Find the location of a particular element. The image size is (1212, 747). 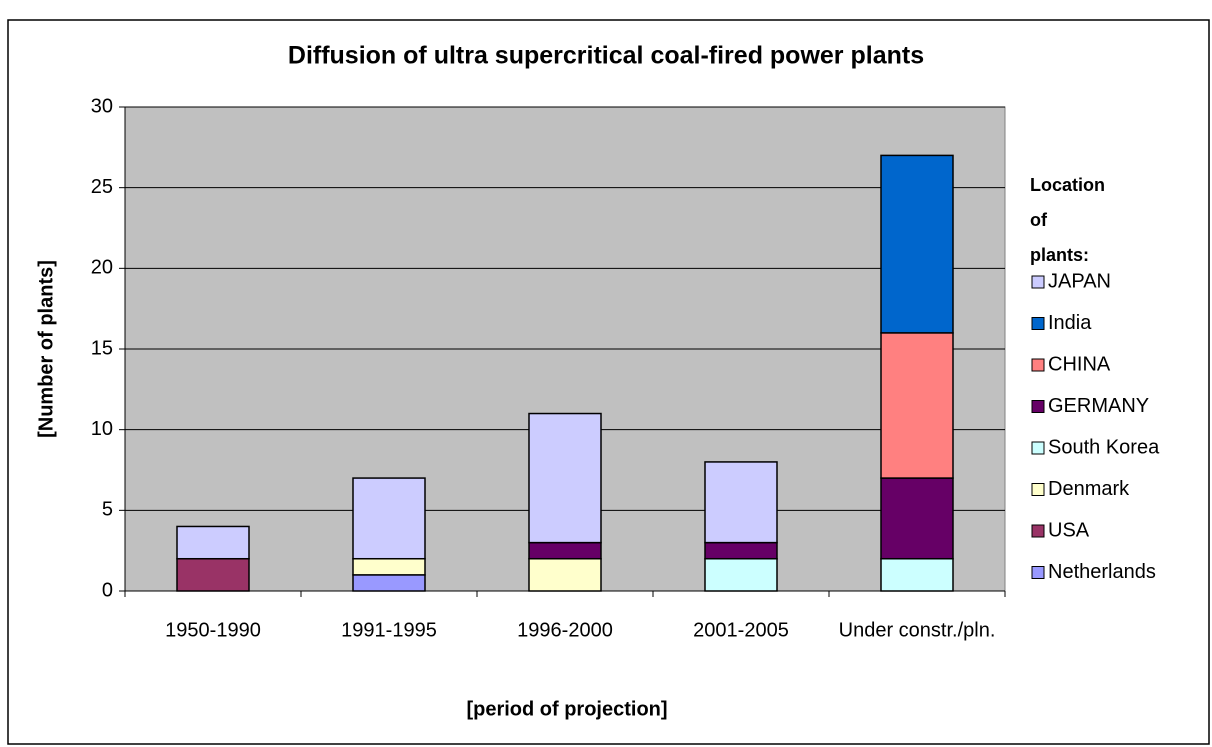

legend-label: GERMANY is located at coordinates (1098, 406).